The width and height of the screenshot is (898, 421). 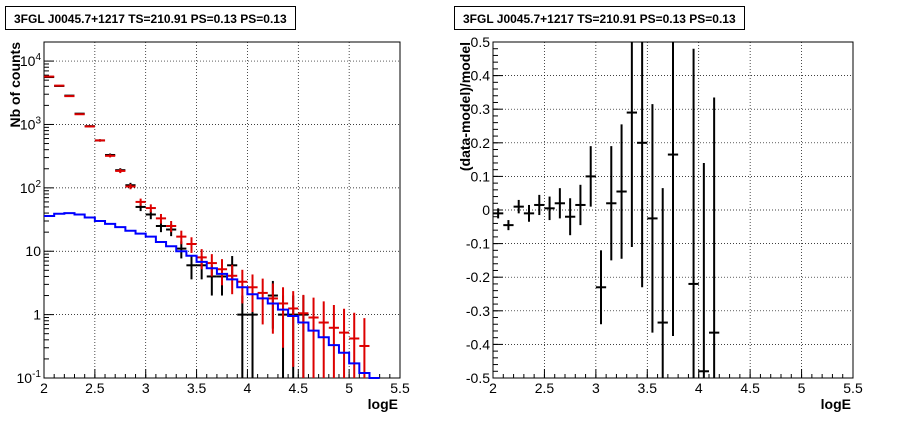 I want to click on right-x-tick-label: 3, so click(x=596, y=388).